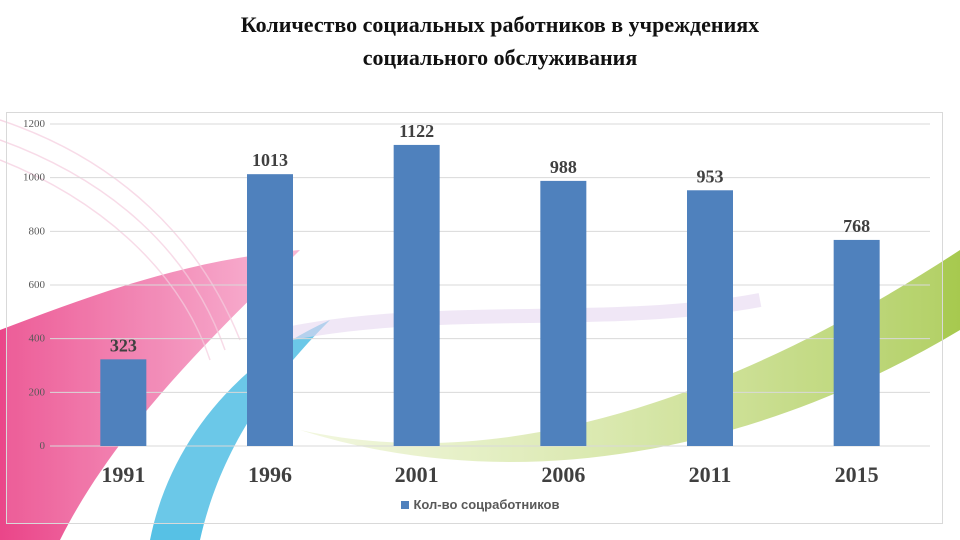  Describe the element at coordinates (416, 131) in the screenshot. I see `data-label: 1122` at that location.